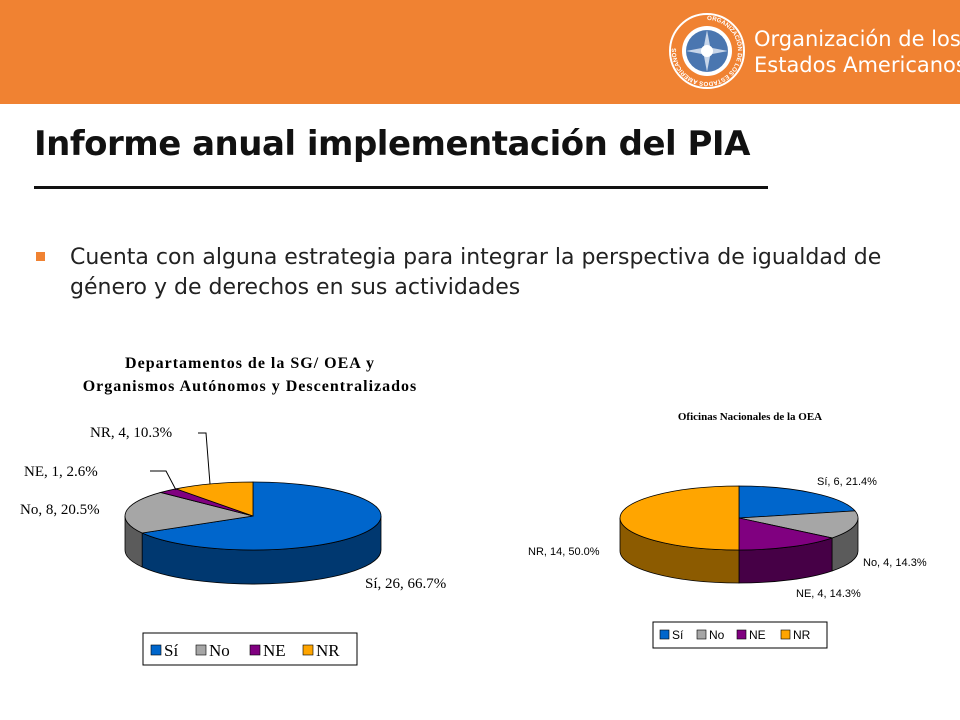  I want to click on chart1-slice-nr, so click(214, 499).